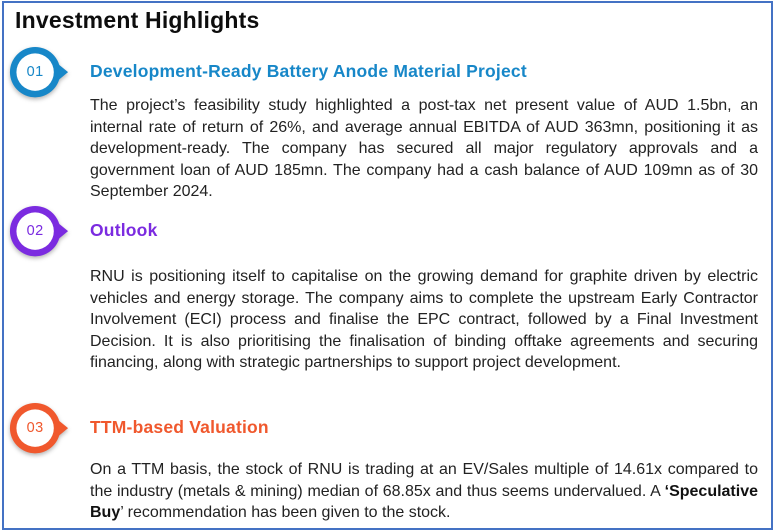  I want to click on section-03-heading: TTM-based Valuation, so click(179, 427).